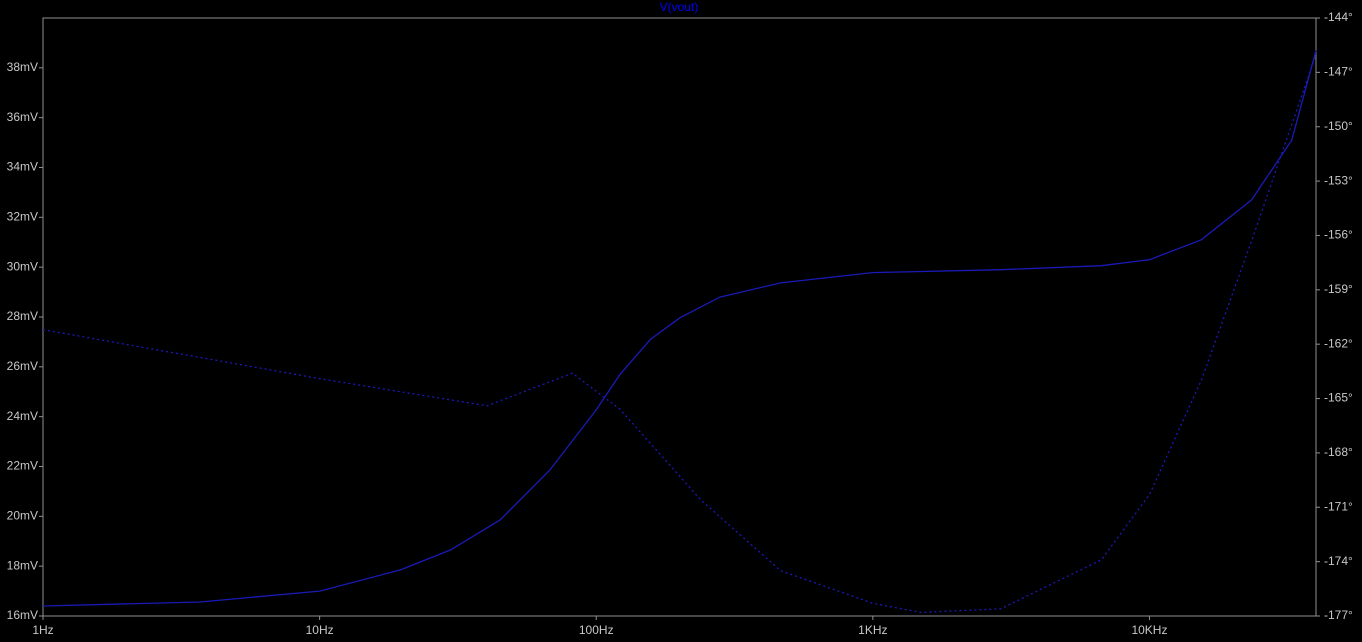 The height and width of the screenshot is (642, 1362). What do you see at coordinates (1149, 630) in the screenshot?
I see `x-tick-label: 10KHz` at bounding box center [1149, 630].